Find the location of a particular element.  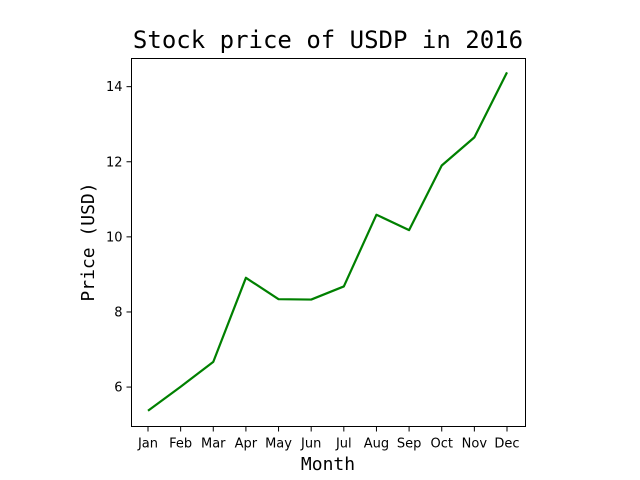

y-axis: 6 8 10 12 14 is located at coordinates (119, 238).